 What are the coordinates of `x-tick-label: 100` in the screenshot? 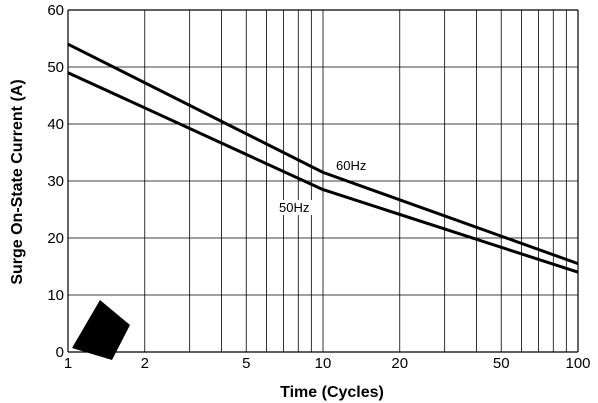 It's located at (577, 363).